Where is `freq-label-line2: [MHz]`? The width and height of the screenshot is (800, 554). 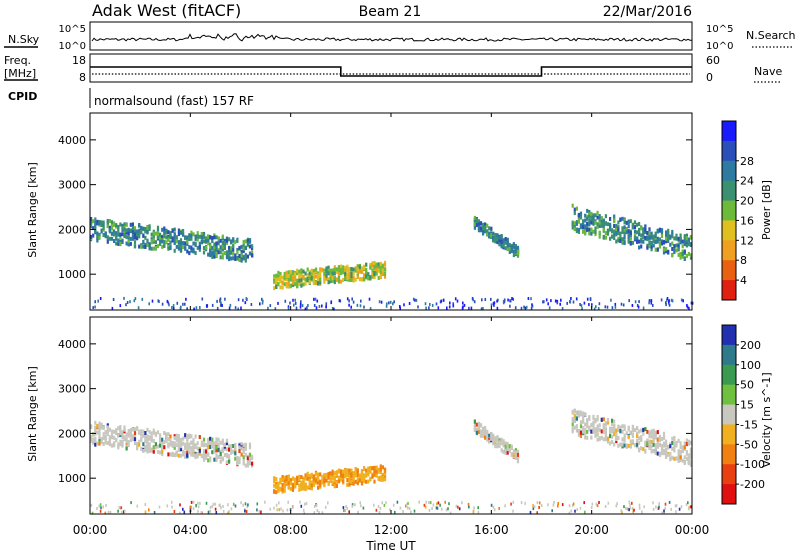 freq-label-line2: [MHz] is located at coordinates (20, 73).